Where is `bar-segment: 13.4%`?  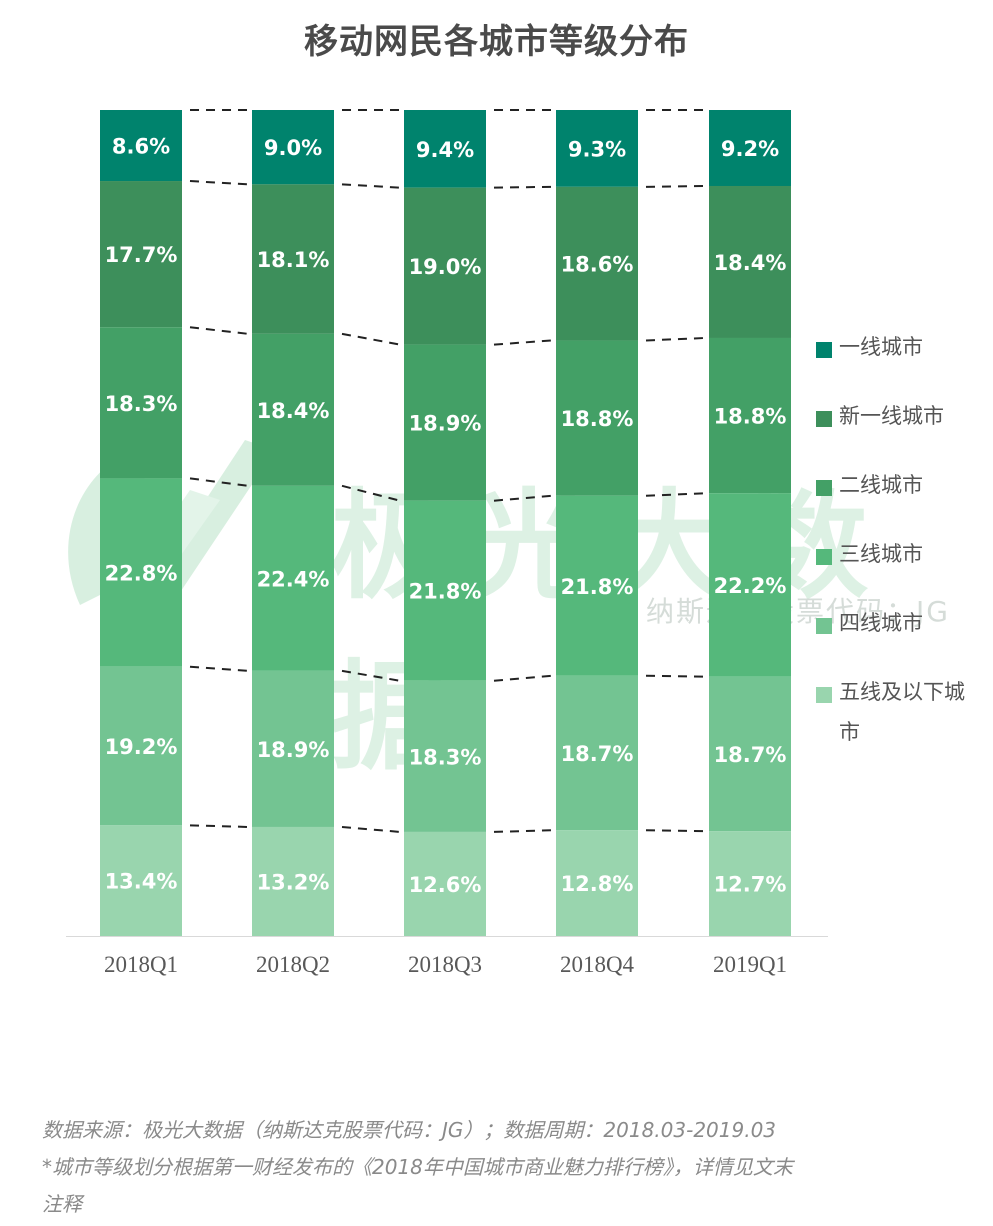
bar-segment: 13.4% is located at coordinates (141, 880).